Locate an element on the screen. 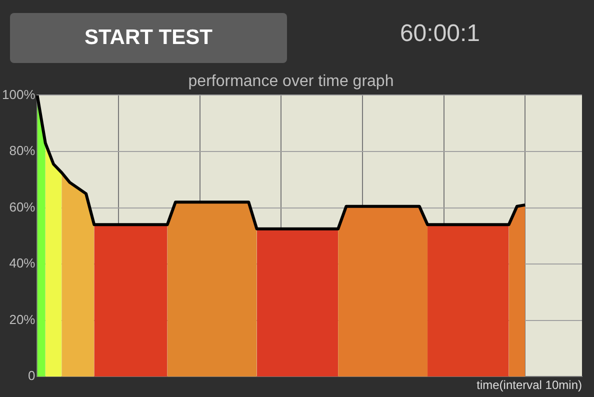  text: 60:00:1 is located at coordinates (440, 34).